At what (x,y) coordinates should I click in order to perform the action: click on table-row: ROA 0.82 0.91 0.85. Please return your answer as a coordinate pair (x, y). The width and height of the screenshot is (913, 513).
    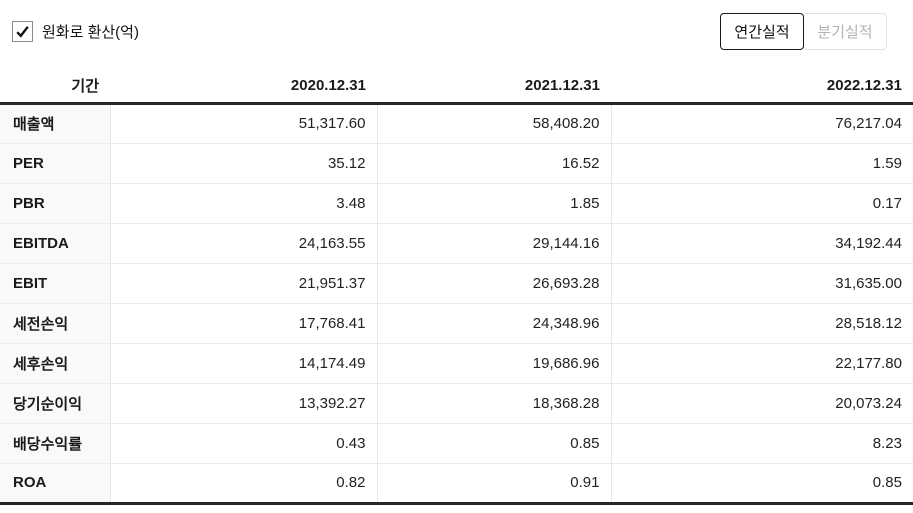
    Looking at the image, I should click on (456, 484).